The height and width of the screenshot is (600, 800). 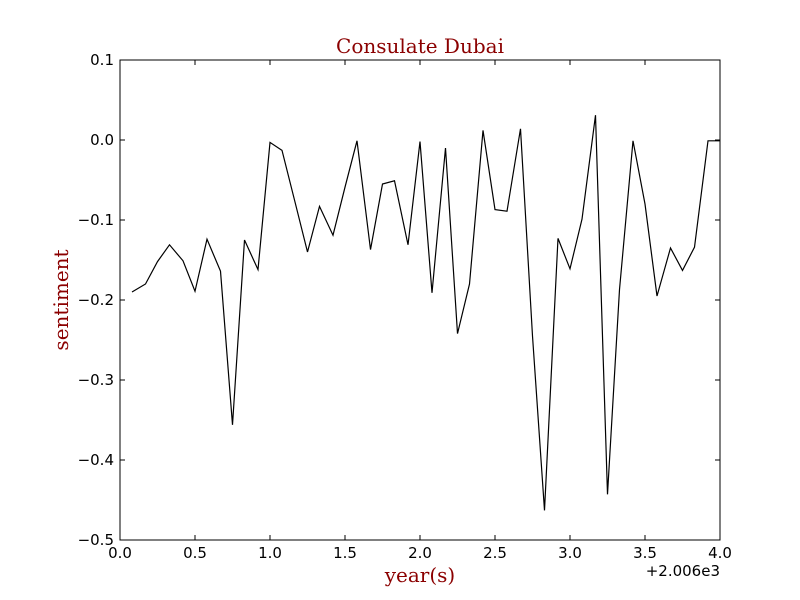 I want to click on chart-title: Consulate Dubai, so click(x=420, y=46).